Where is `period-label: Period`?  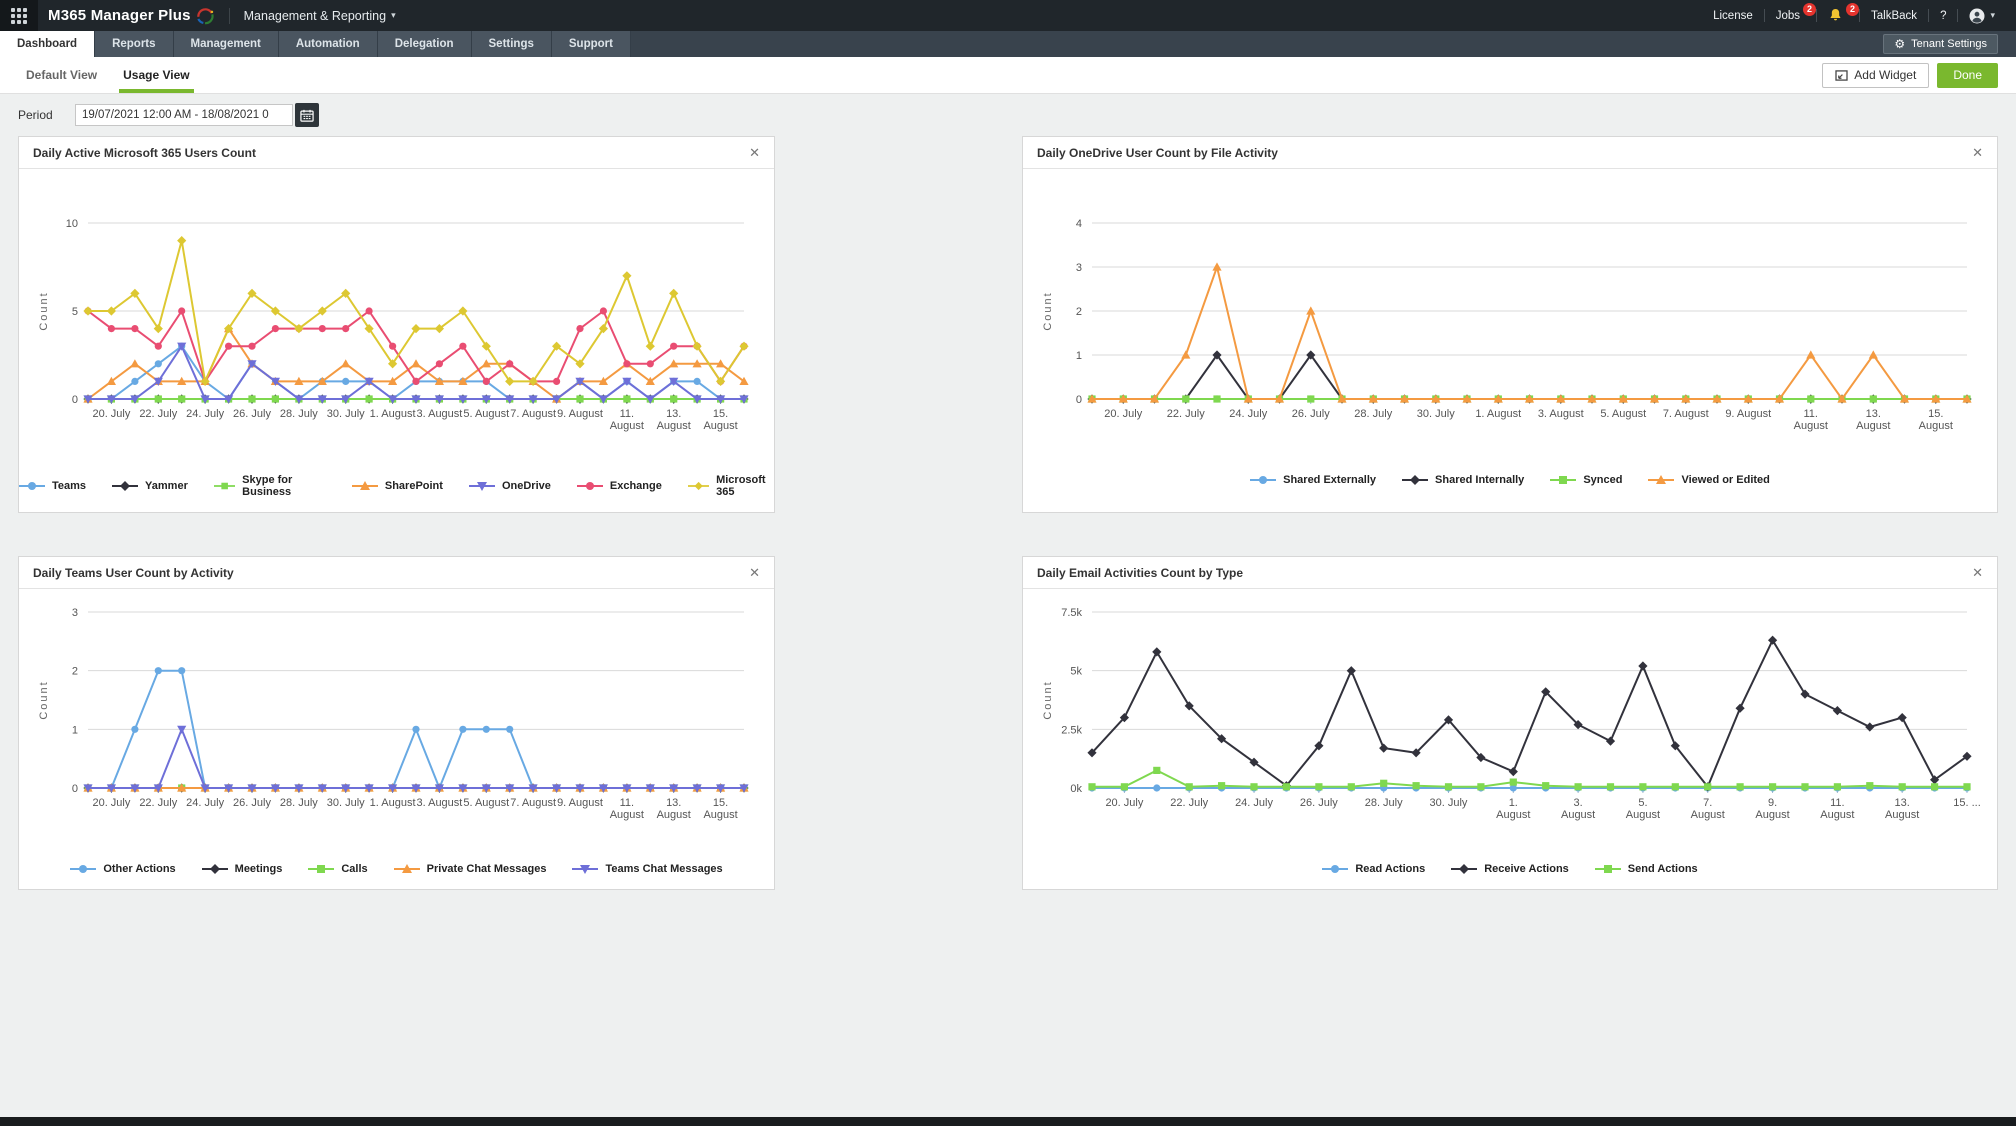
period-label: Period is located at coordinates (35, 115).